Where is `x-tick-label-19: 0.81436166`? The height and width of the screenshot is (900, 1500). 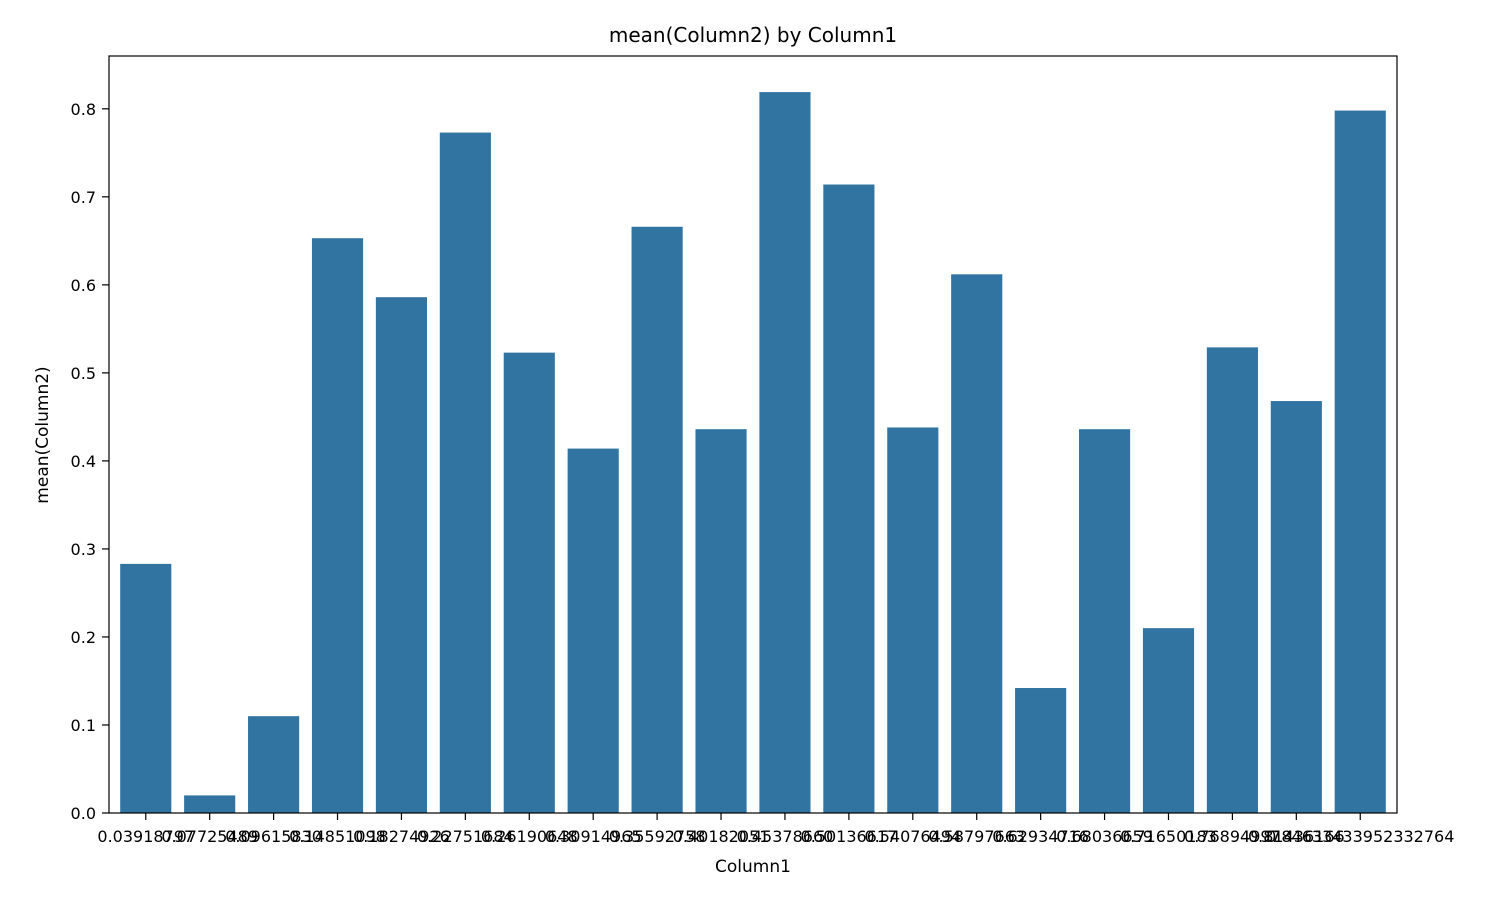
x-tick-label-19: 0.81436166 is located at coordinates (1296, 836).